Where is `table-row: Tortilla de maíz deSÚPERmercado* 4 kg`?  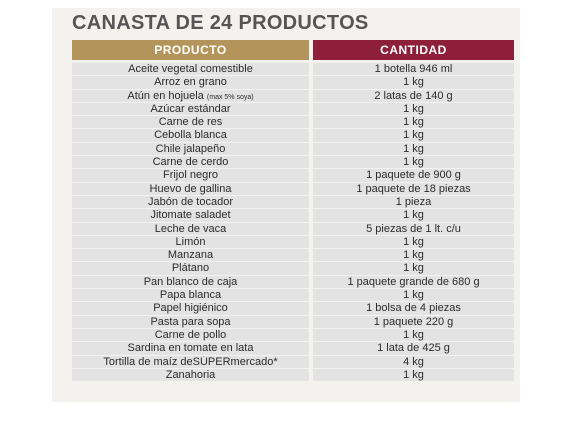
table-row: Tortilla de maíz deSÚPERmercado* 4 kg is located at coordinates (293, 361).